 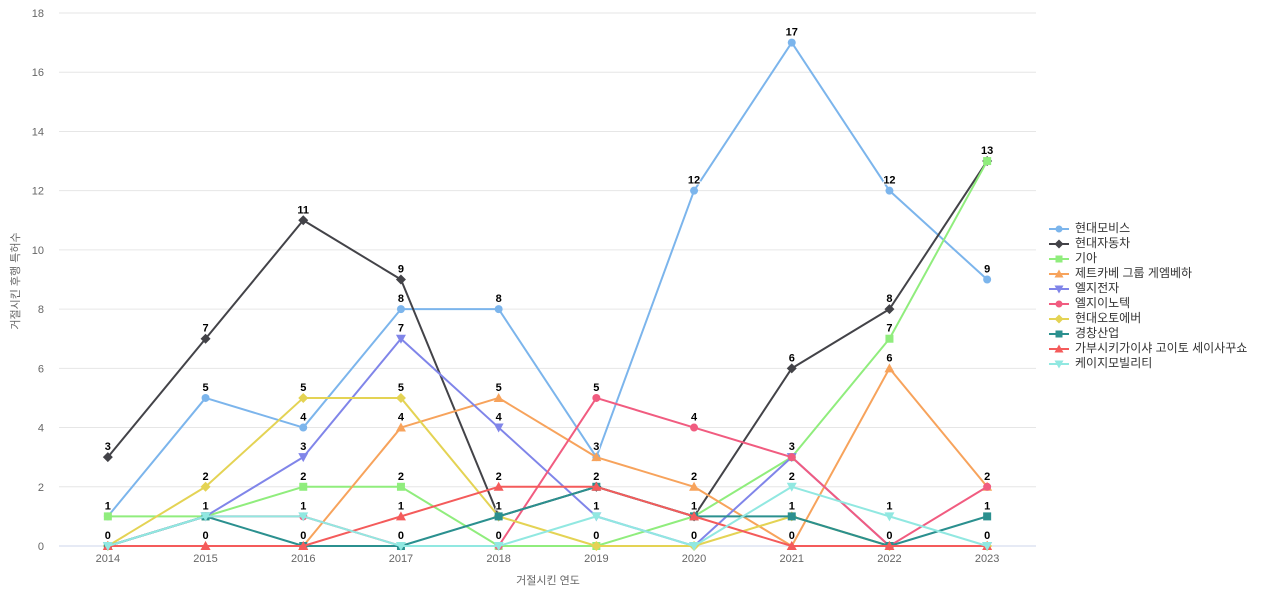 What do you see at coordinates (400, 546) in the screenshot?
I see `series-10-point-2017` at bounding box center [400, 546].